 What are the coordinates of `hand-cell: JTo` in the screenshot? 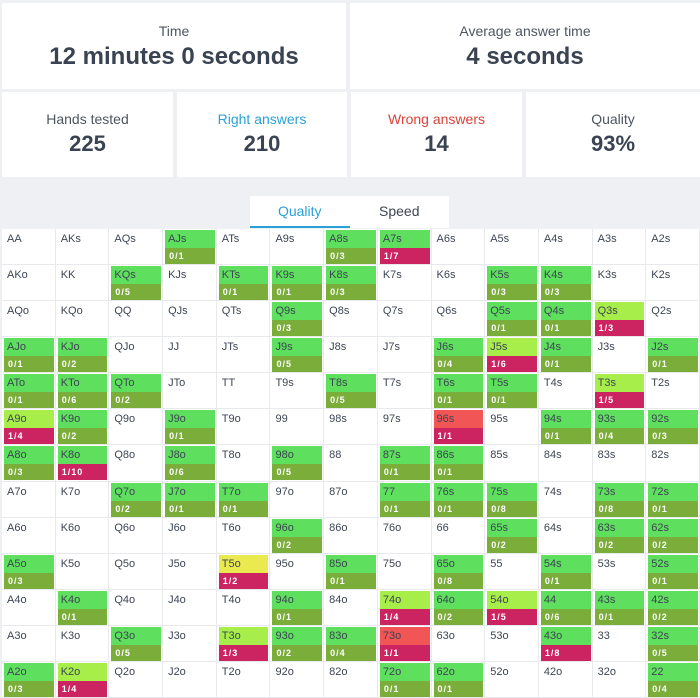 It's located at (190, 391).